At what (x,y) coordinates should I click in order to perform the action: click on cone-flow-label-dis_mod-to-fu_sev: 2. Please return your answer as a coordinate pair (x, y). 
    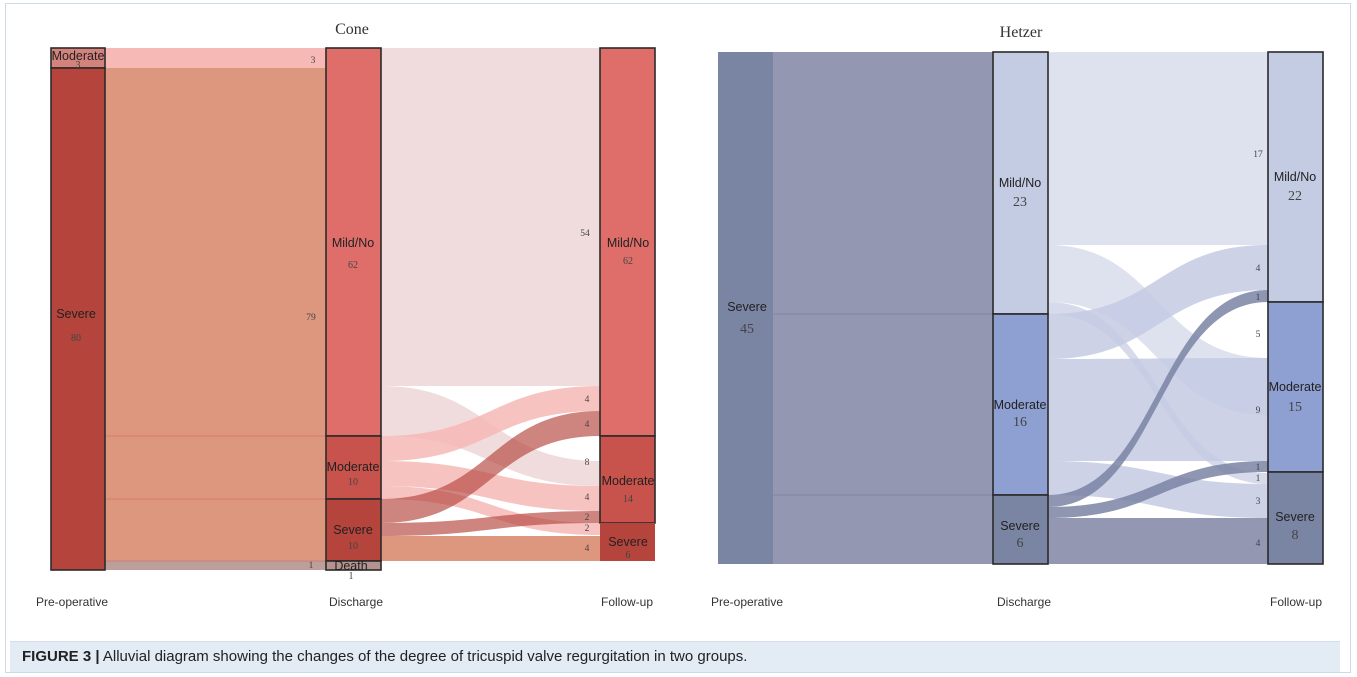
    Looking at the image, I should click on (587, 529).